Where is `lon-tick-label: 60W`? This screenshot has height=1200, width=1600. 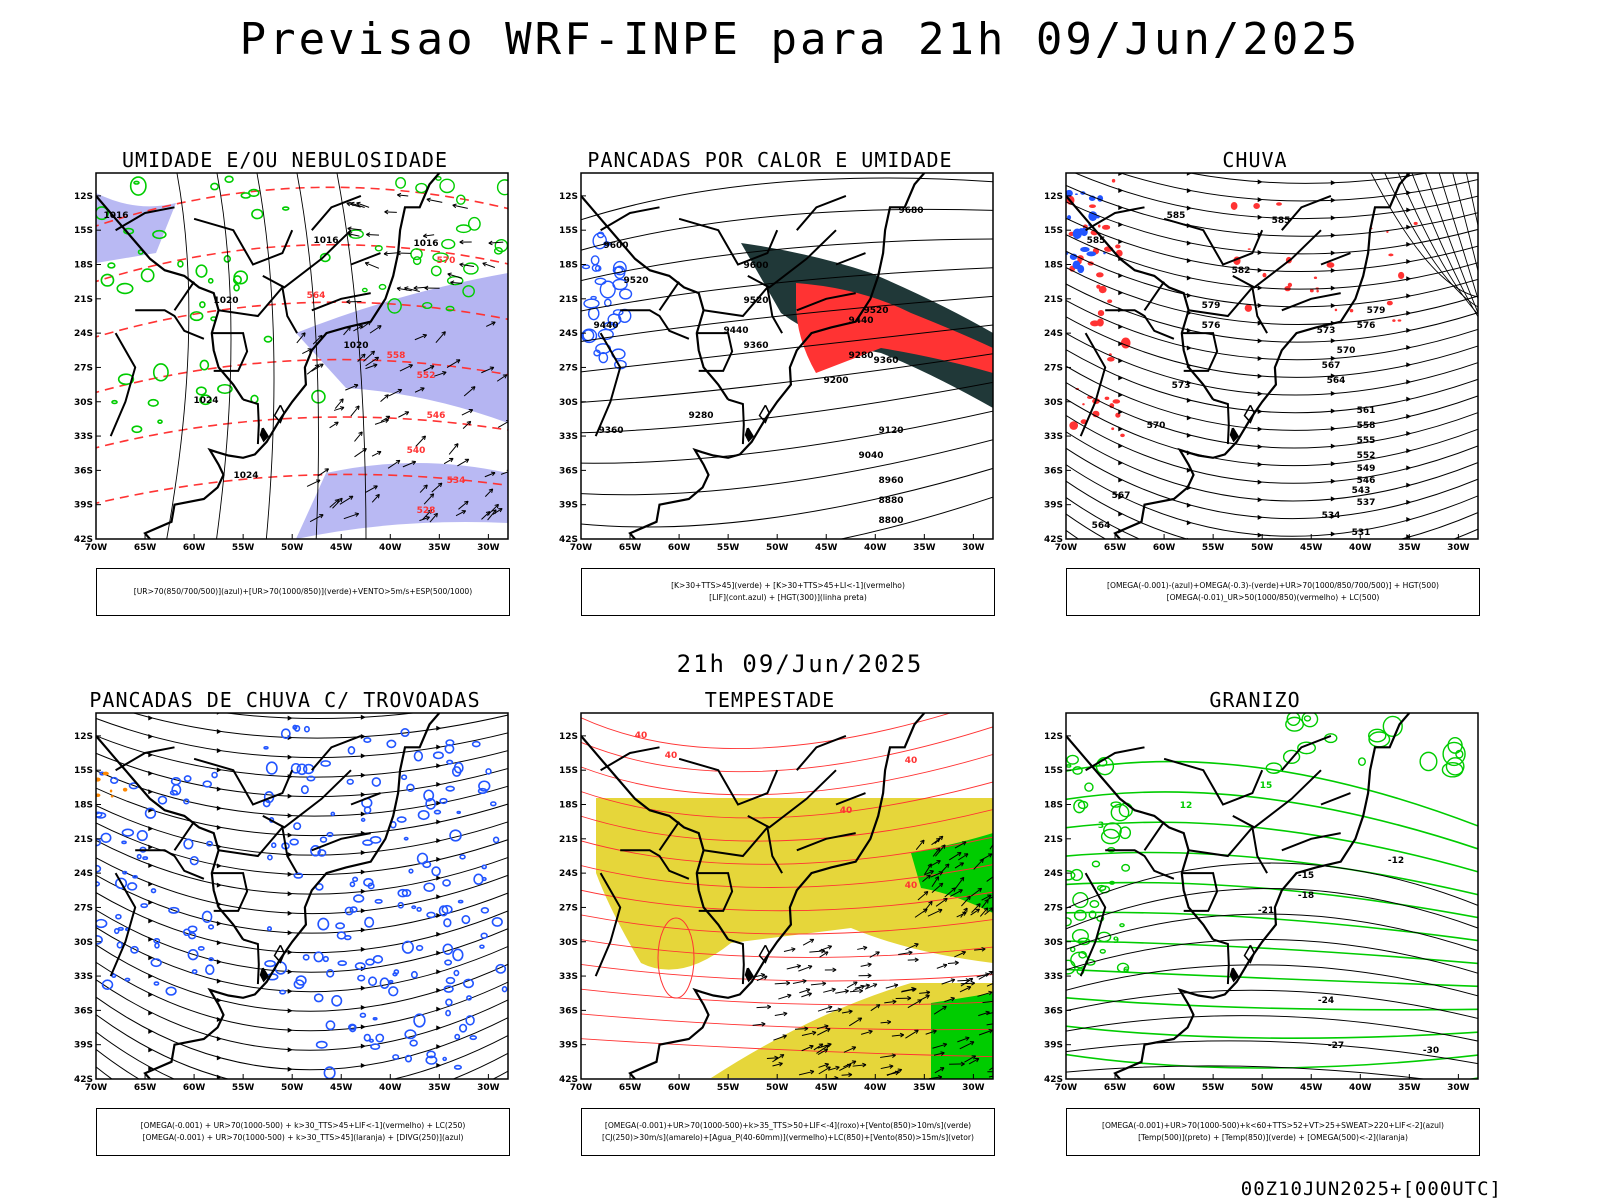
lon-tick-label: 60W is located at coordinates (194, 1088).